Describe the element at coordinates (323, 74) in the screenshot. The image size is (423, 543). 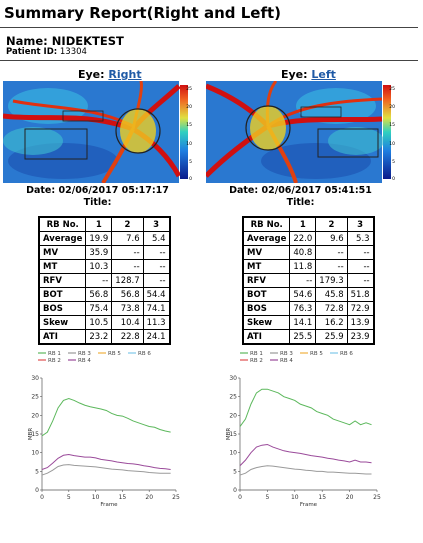
I see `eye-link-left: Left` at that location.